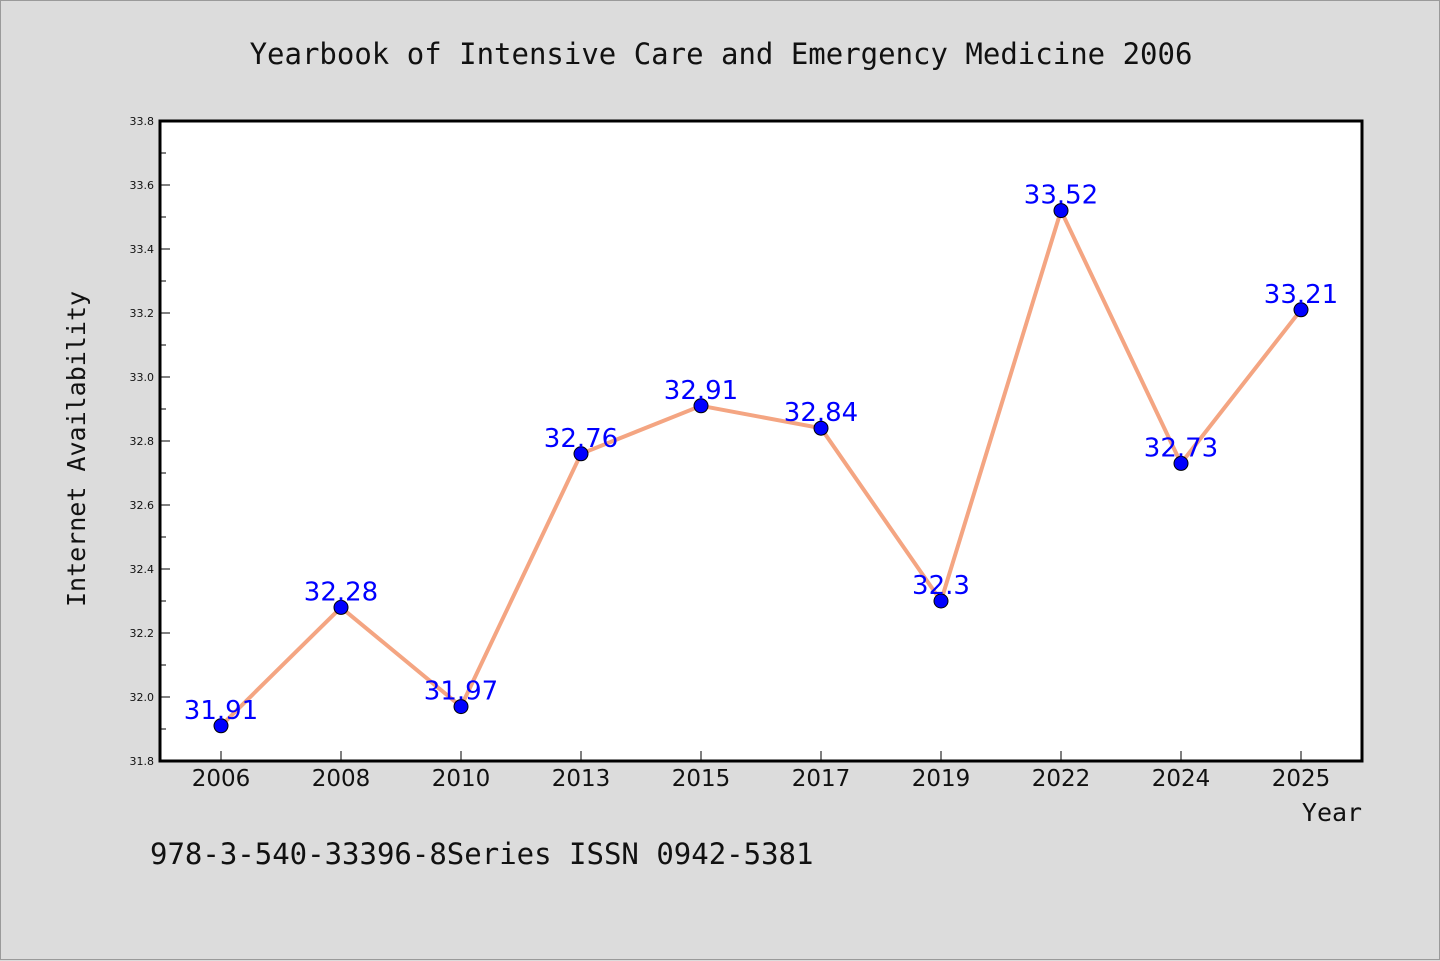 The height and width of the screenshot is (961, 1440). Describe the element at coordinates (142, 377) in the screenshot. I see `y-tick-label: 33.0` at that location.